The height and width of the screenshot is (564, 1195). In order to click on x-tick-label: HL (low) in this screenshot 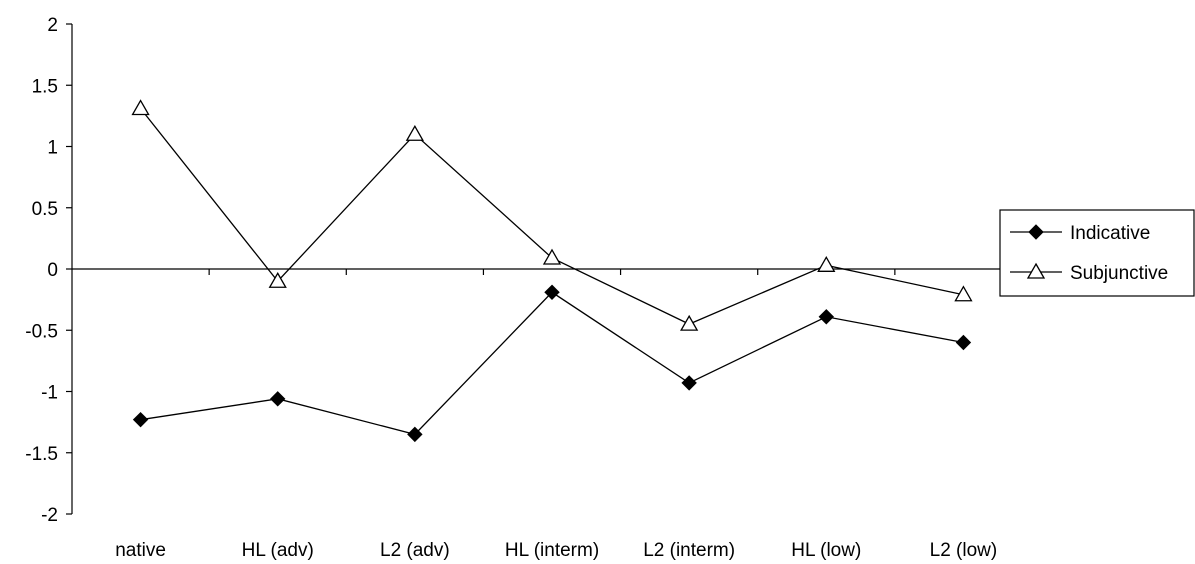, I will do `click(826, 550)`.